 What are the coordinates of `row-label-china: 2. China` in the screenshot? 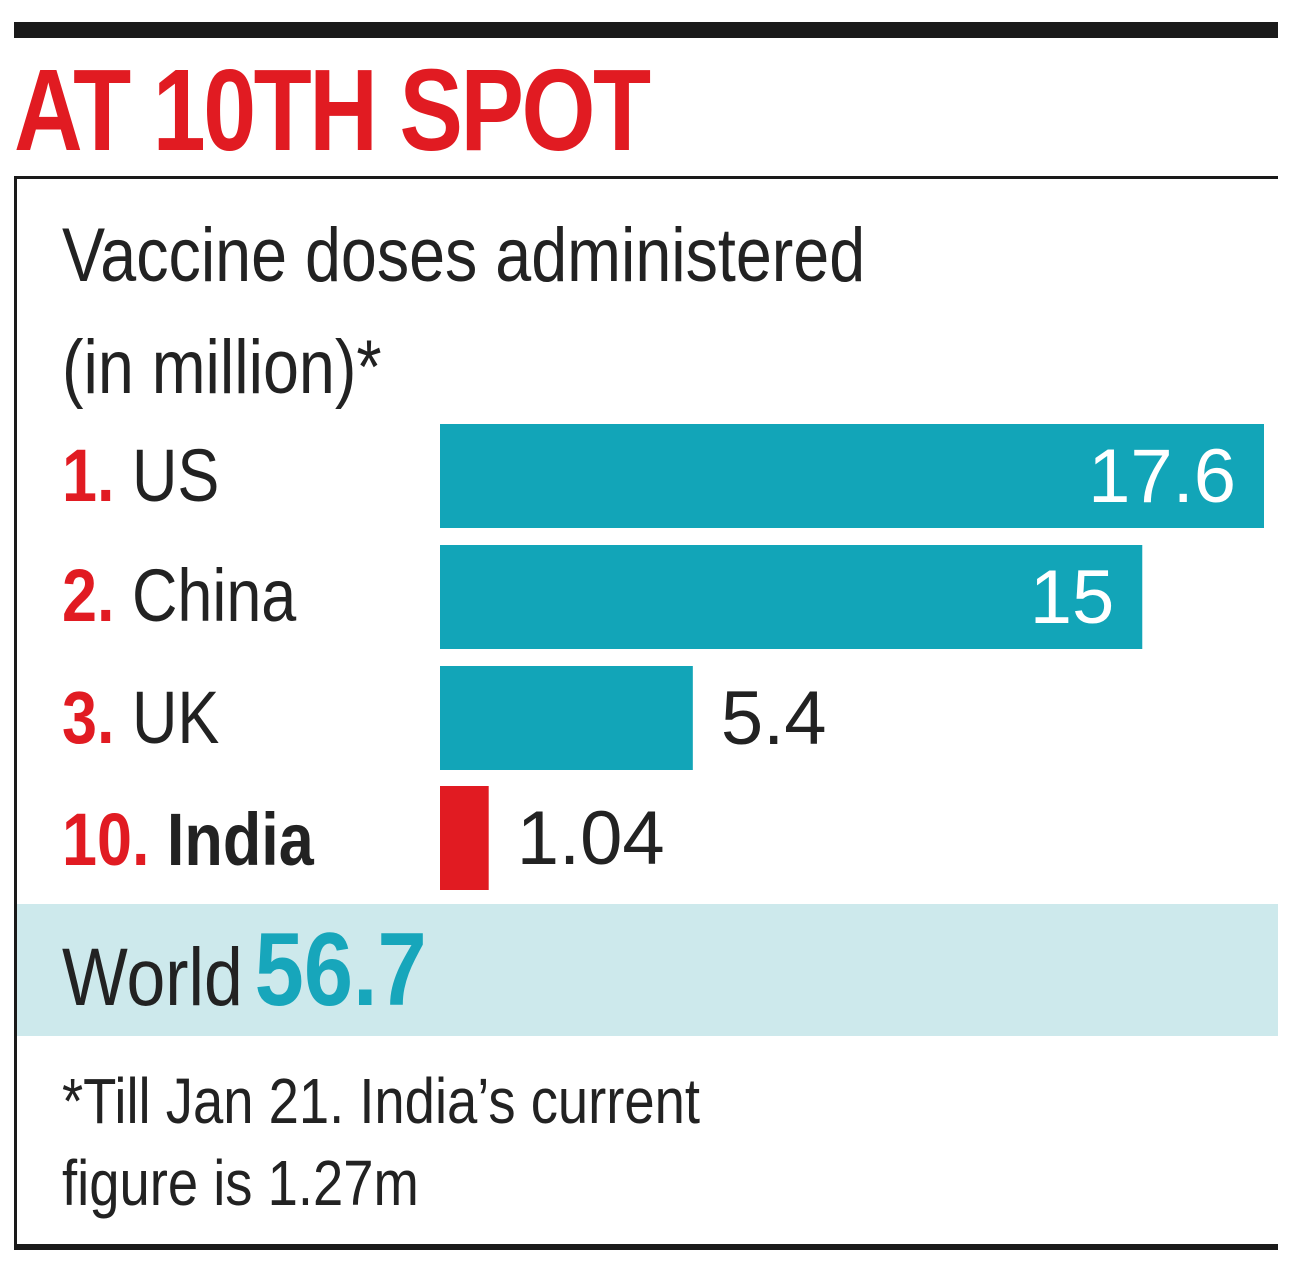 It's located at (179, 596).